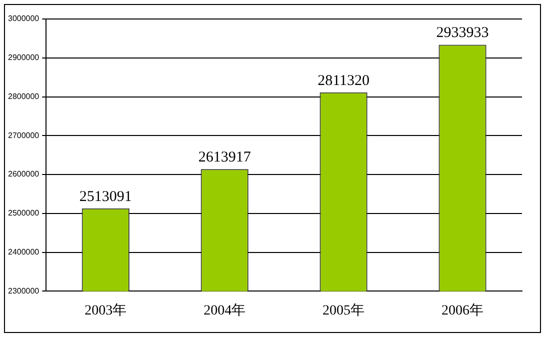  I want to click on x-tick-label: 2004年, so click(225, 310).